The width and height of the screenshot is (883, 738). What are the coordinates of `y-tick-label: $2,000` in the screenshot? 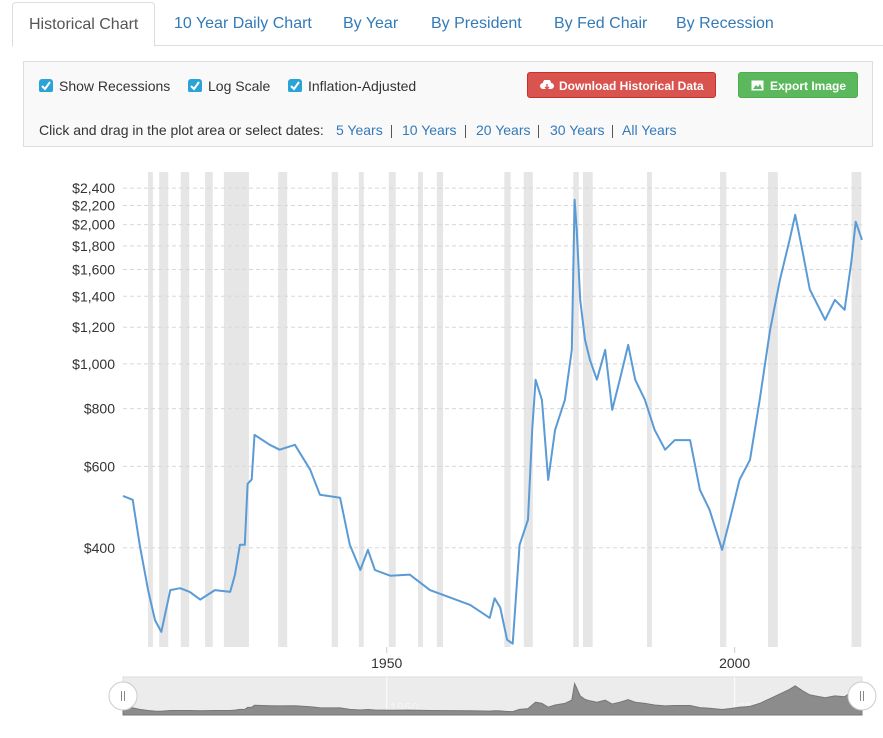 It's located at (93, 225).